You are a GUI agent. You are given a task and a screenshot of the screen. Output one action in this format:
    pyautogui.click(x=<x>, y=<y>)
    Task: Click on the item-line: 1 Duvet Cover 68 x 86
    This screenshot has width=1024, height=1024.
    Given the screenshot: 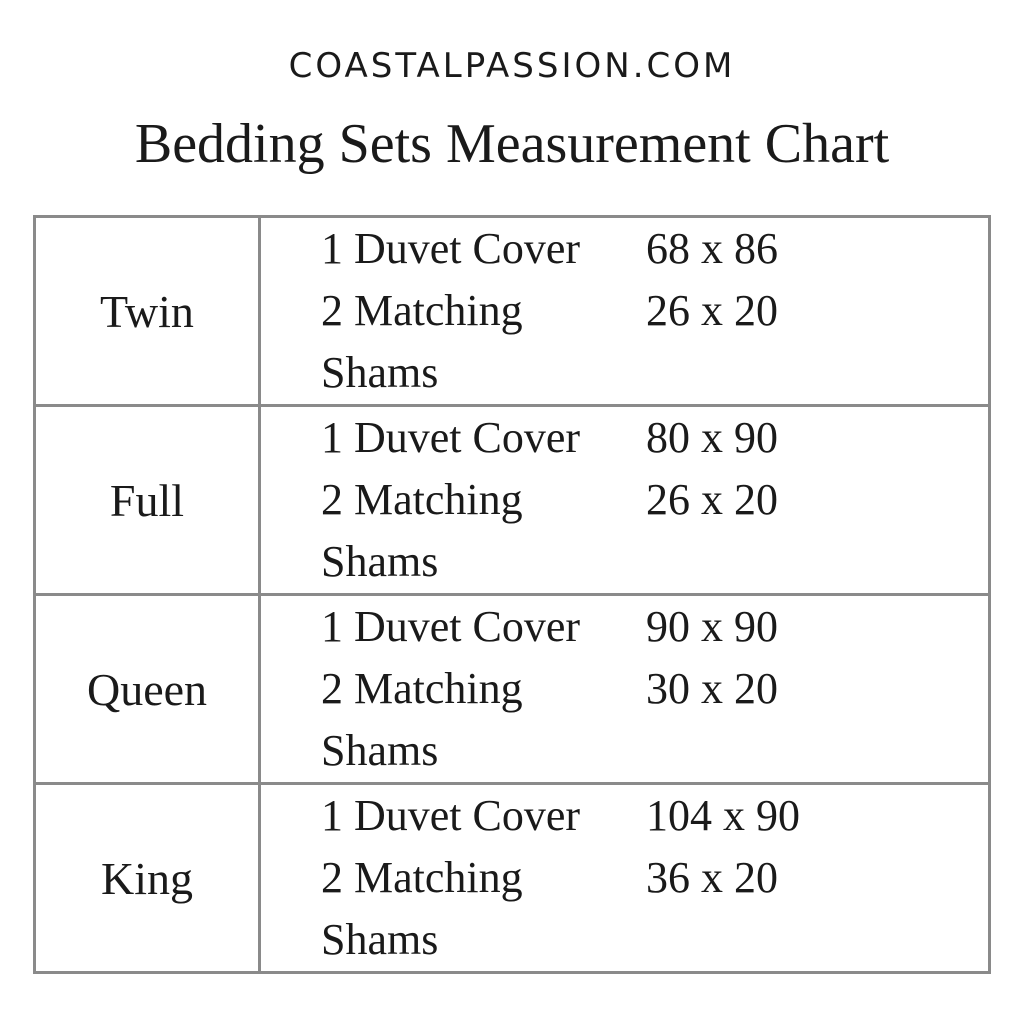 What is the action you would take?
    pyautogui.click(x=654, y=249)
    